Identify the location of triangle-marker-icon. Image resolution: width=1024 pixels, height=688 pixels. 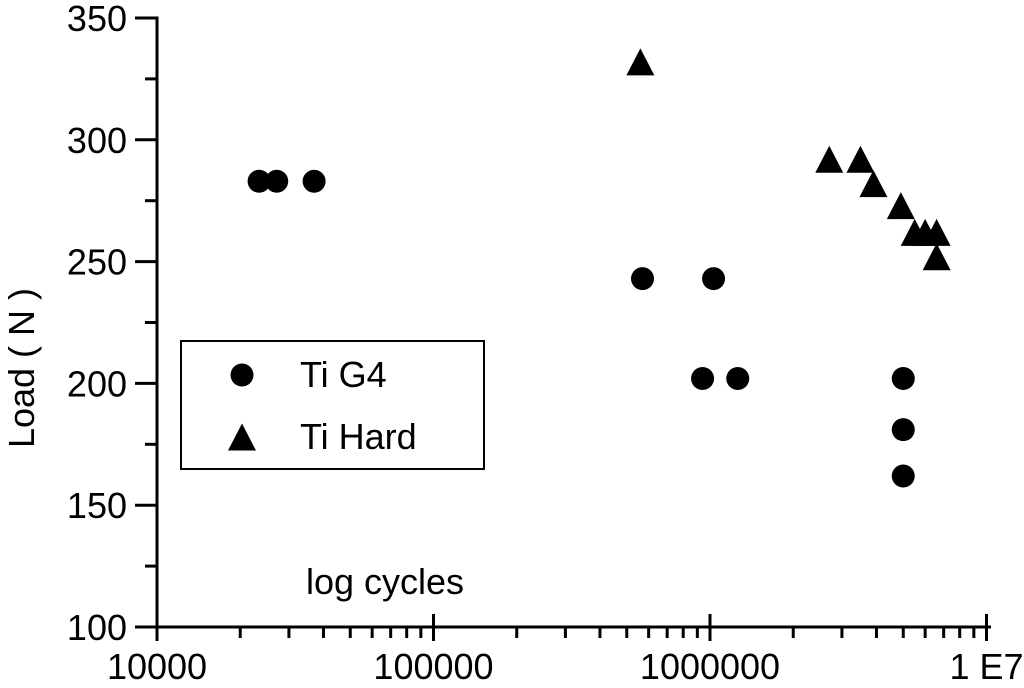
(242, 437).